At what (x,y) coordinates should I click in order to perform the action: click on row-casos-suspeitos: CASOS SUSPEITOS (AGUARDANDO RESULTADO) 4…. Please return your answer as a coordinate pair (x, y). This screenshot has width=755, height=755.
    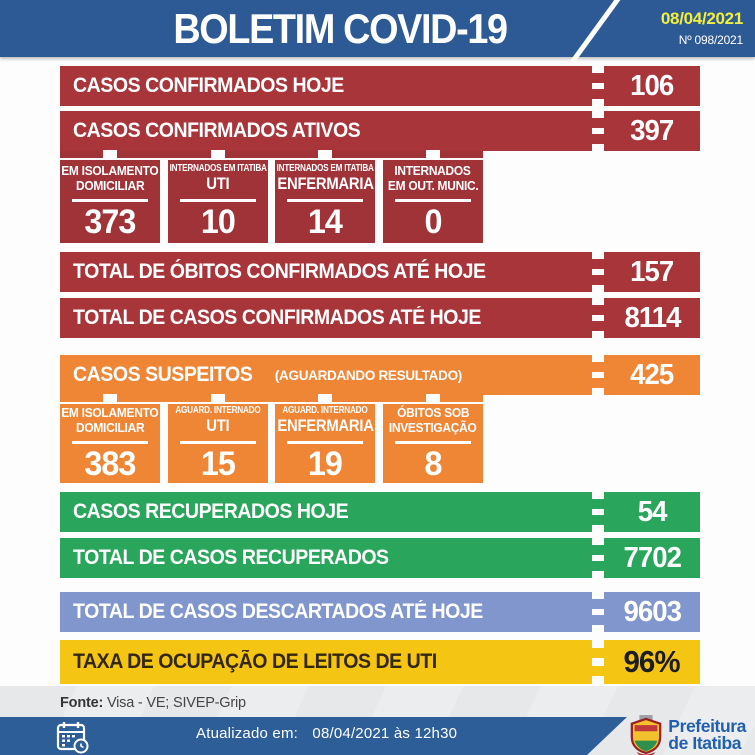
    Looking at the image, I should click on (380, 375).